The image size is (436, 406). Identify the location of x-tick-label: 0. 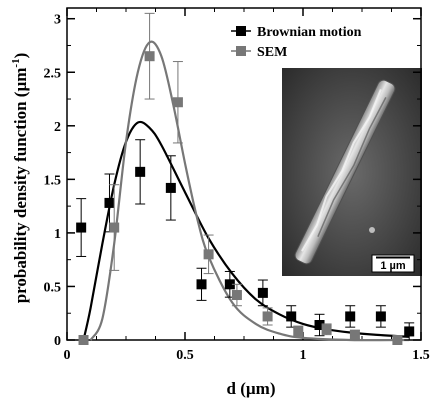
(67, 355).